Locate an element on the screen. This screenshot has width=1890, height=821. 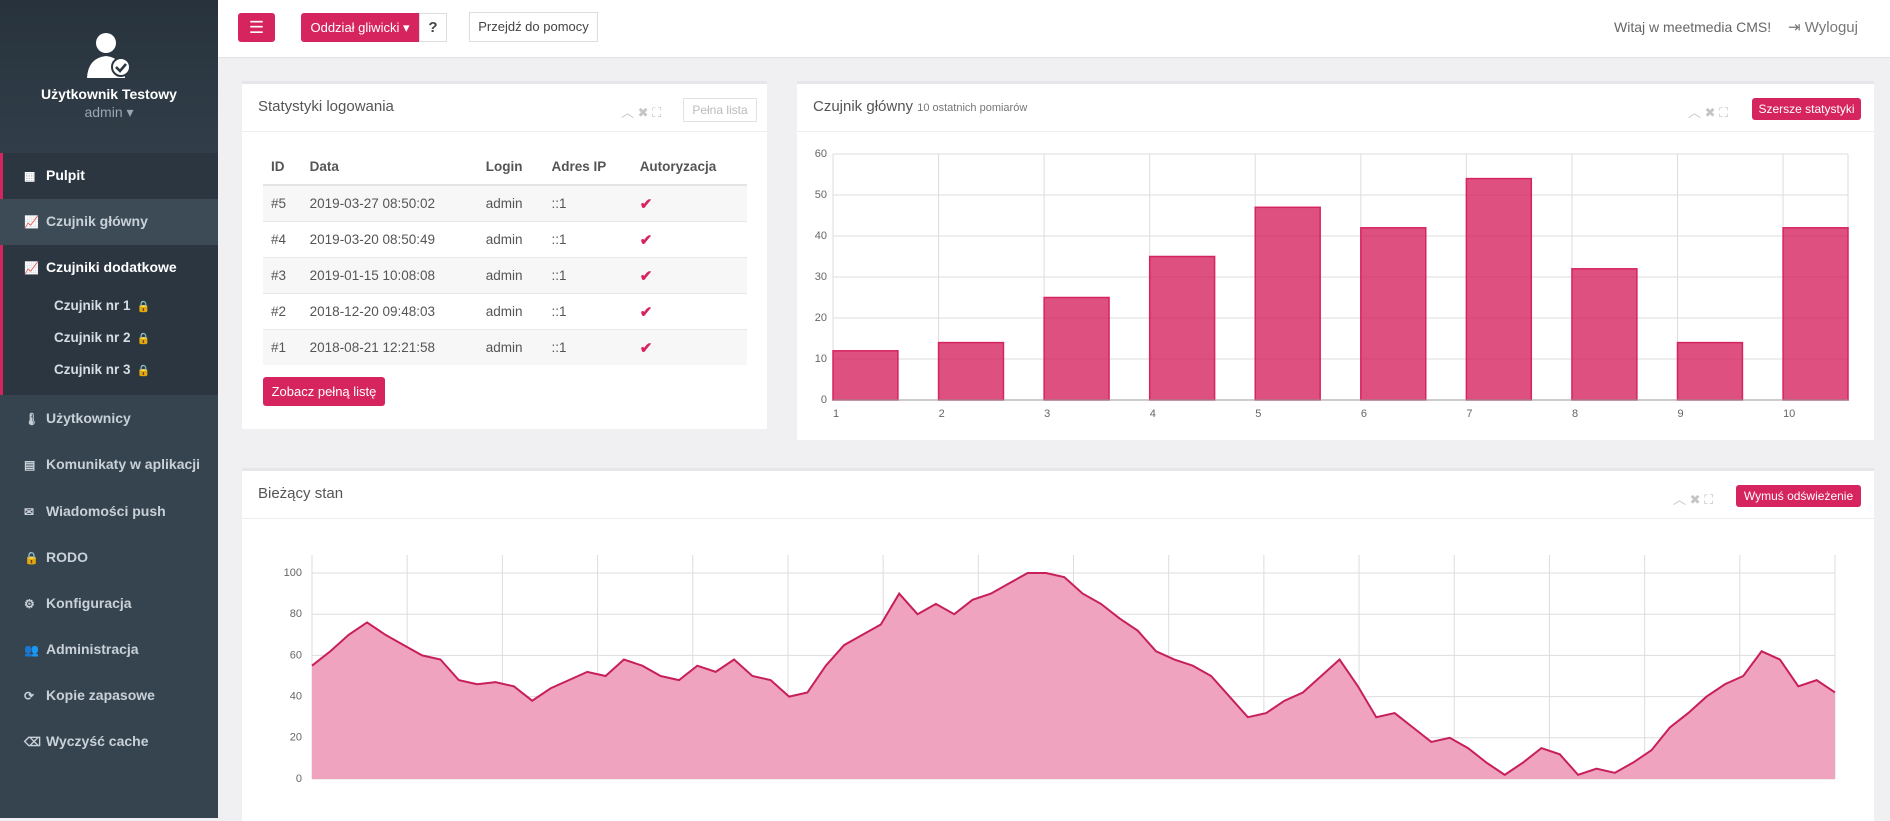
menu-label: RODO is located at coordinates (67, 557).